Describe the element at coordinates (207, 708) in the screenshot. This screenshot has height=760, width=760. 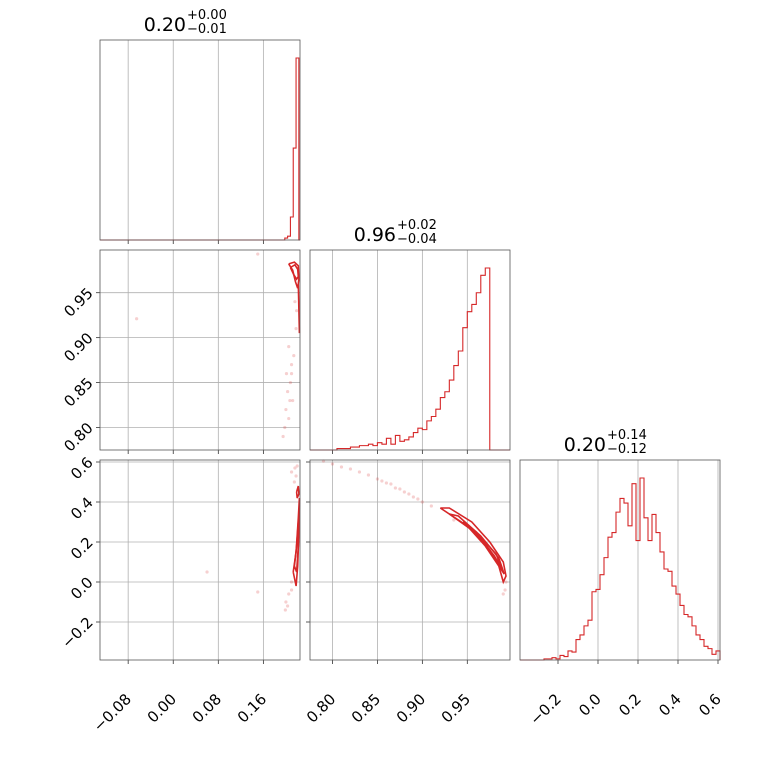
I see `x-tick-label: 0.08` at that location.